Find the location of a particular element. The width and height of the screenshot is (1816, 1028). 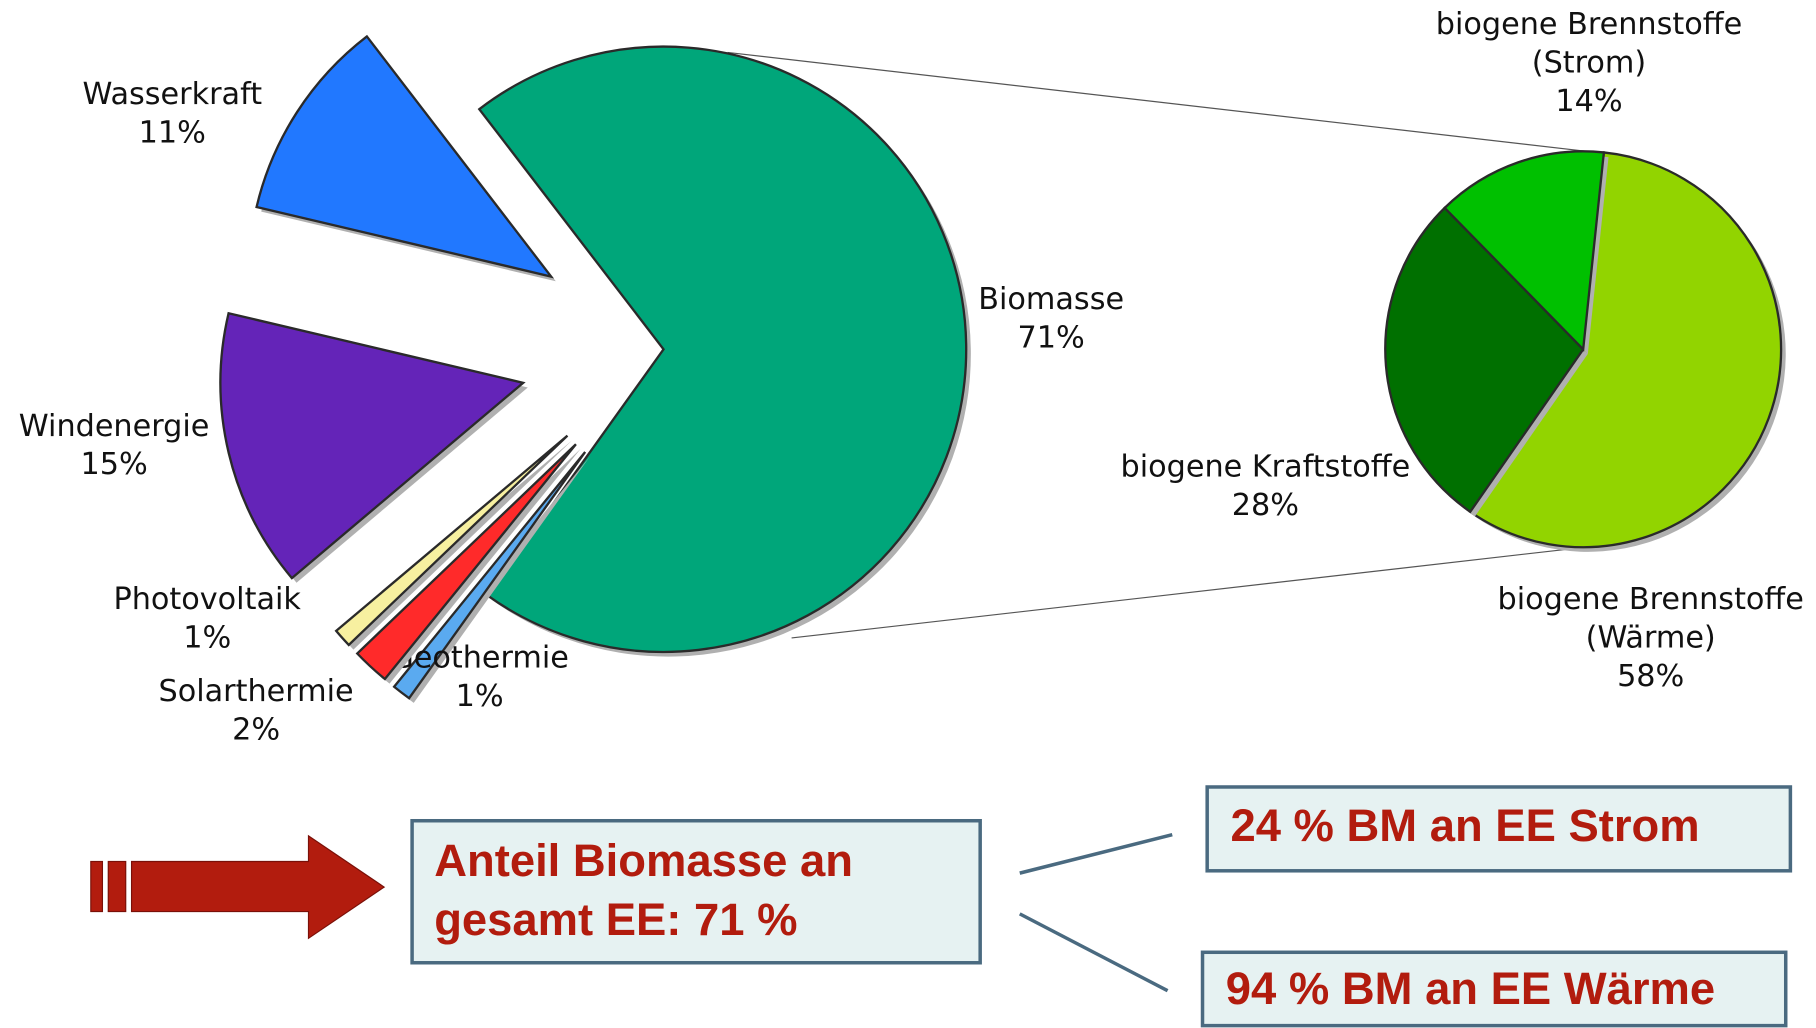

waerme-box: 94 % BM an EE Wärme is located at coordinates (1494, 989).